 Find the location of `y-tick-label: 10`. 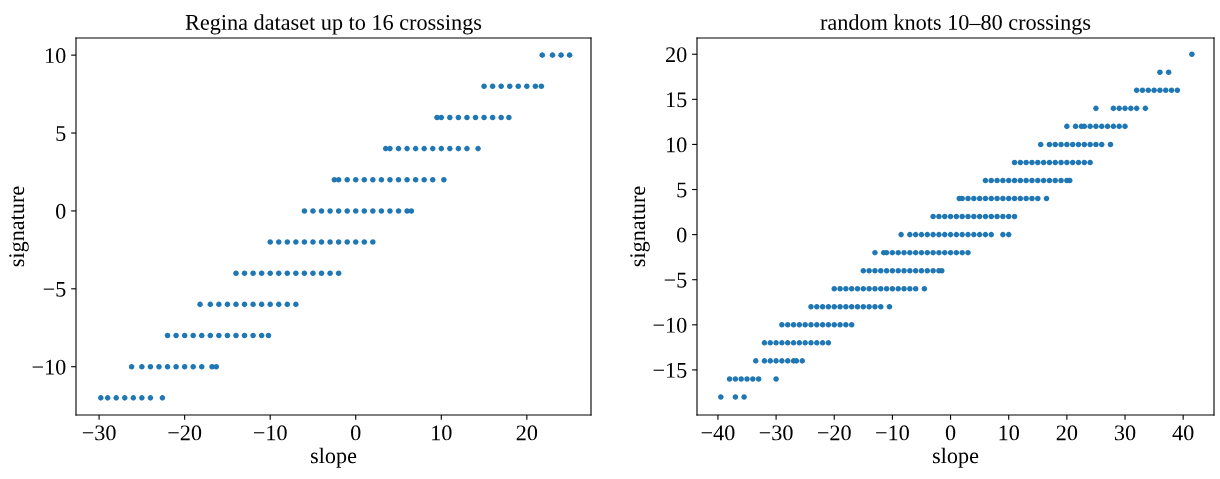

y-tick-label: 10 is located at coordinates (677, 145).